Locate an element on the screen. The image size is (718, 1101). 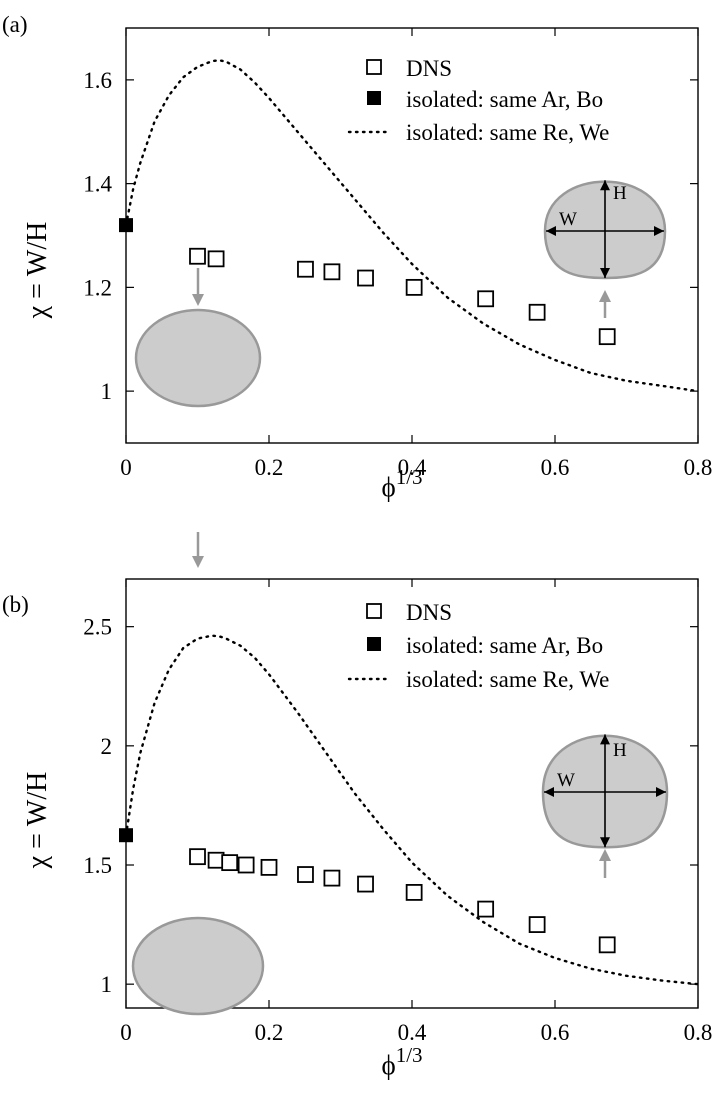
y-tick-label: 1.6 is located at coordinates (97, 80).